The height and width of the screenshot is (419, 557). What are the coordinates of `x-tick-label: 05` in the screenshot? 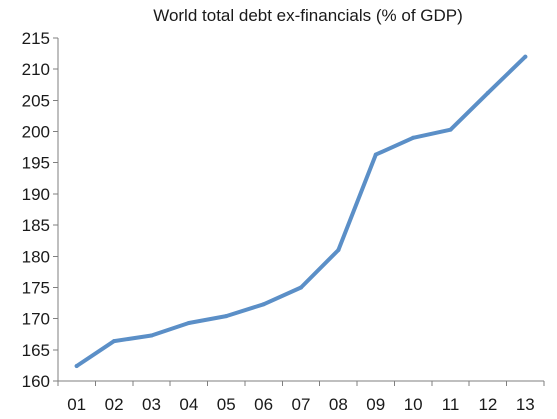 It's located at (226, 404).